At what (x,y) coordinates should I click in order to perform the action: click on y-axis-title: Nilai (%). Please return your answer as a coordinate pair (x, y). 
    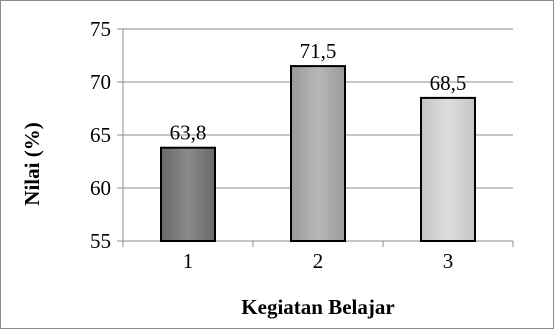
    Looking at the image, I should click on (32, 163).